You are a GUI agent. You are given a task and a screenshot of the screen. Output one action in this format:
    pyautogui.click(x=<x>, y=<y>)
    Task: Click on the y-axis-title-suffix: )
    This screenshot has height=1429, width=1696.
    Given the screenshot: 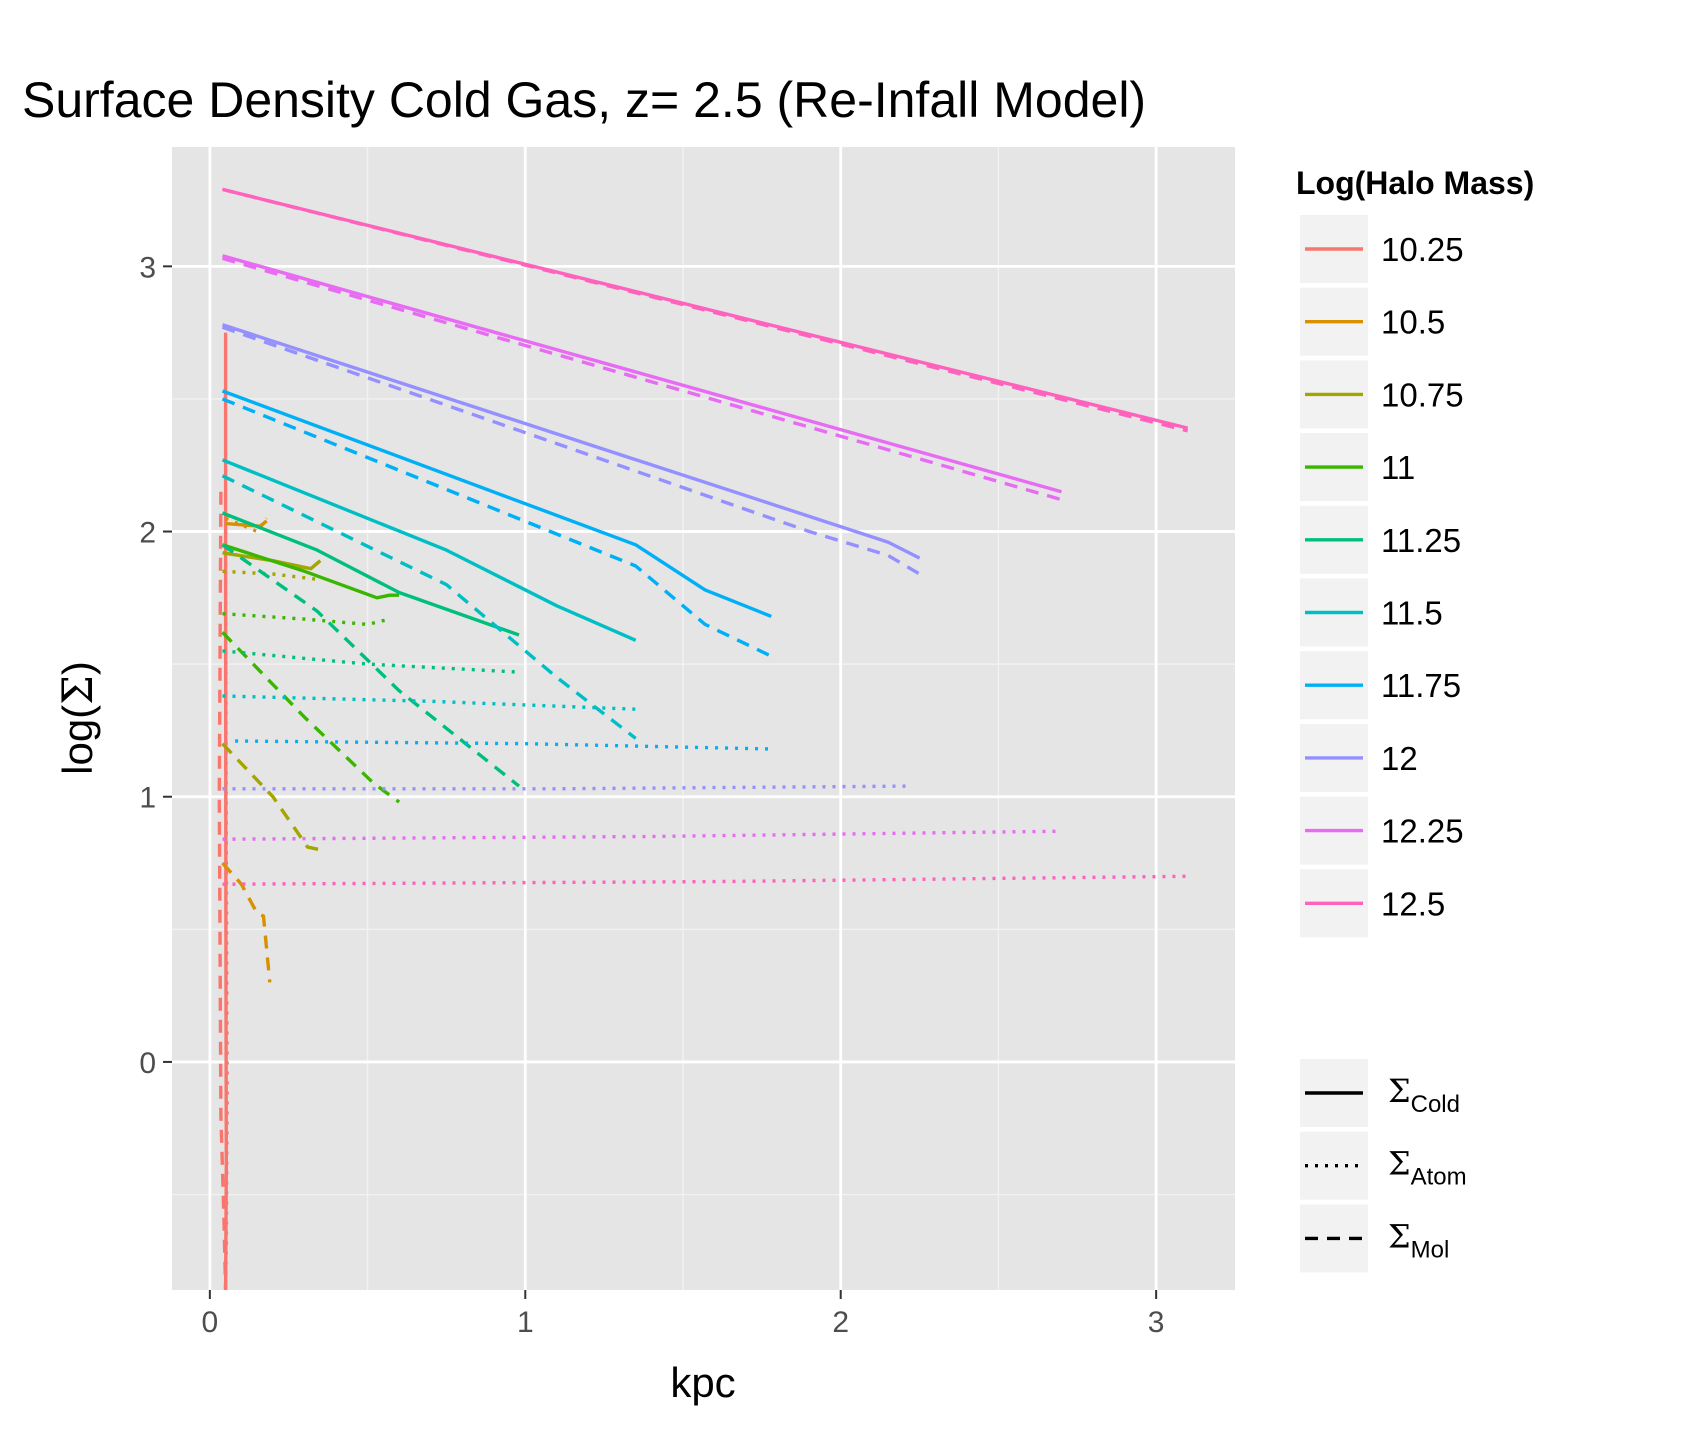 What is the action you would take?
    pyautogui.click(x=77, y=668)
    